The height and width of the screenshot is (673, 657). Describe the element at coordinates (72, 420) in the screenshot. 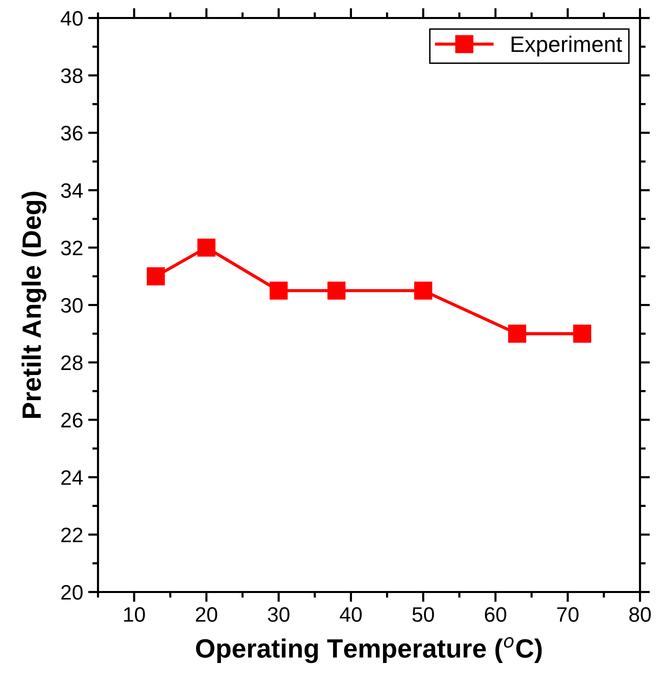

I see `y-tick-label: 26` at that location.